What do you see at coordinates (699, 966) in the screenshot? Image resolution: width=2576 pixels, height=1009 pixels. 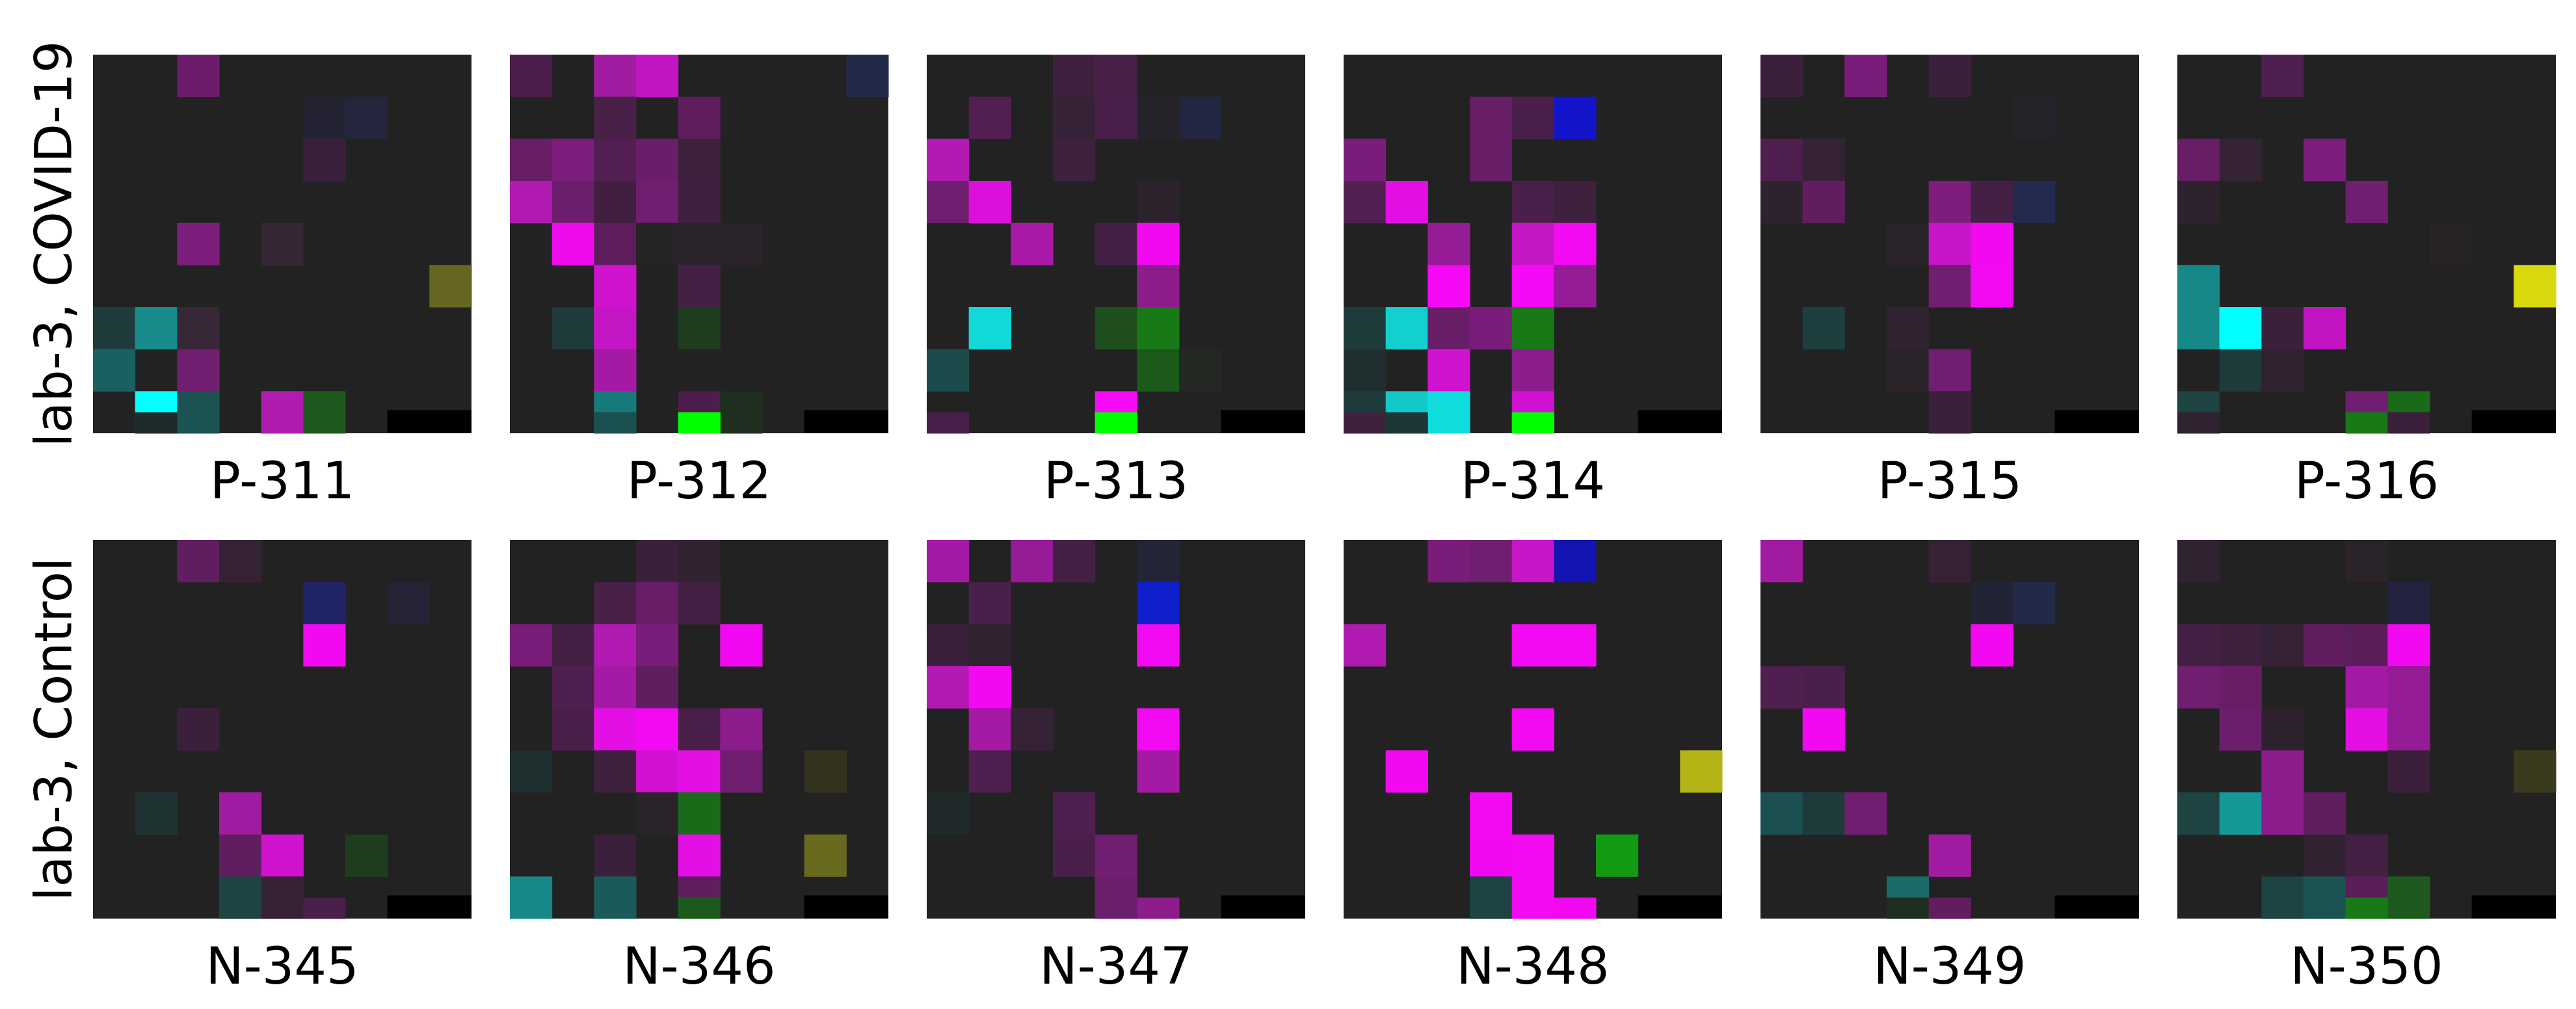 I see `panel-label: N-346` at bounding box center [699, 966].